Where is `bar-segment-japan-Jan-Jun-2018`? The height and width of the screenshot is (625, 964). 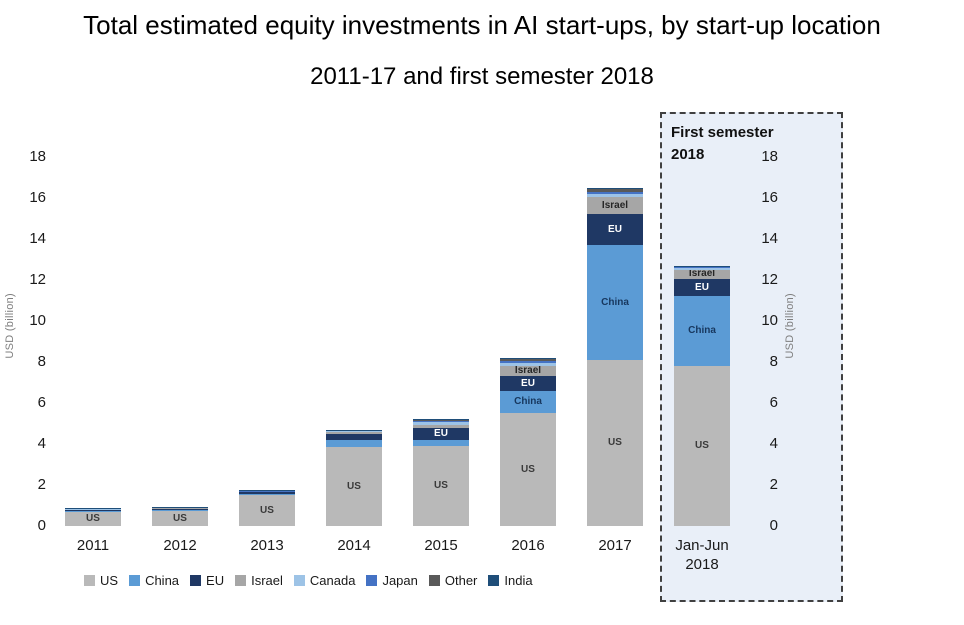
bar-segment-japan-Jan-Jun-2018 is located at coordinates (702, 268).